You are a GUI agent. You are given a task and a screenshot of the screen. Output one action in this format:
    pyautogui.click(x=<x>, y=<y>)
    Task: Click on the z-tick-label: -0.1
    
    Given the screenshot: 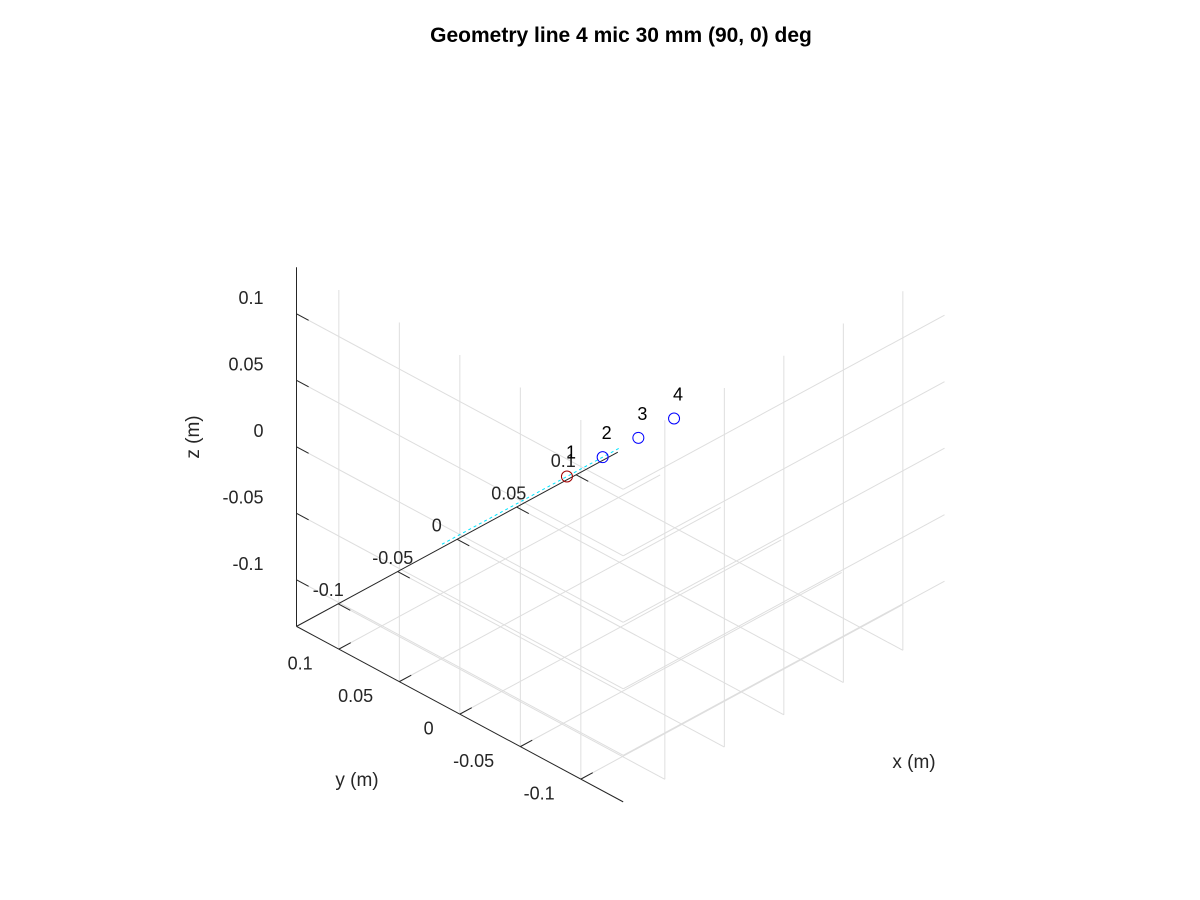 What is the action you would take?
    pyautogui.click(x=247, y=564)
    